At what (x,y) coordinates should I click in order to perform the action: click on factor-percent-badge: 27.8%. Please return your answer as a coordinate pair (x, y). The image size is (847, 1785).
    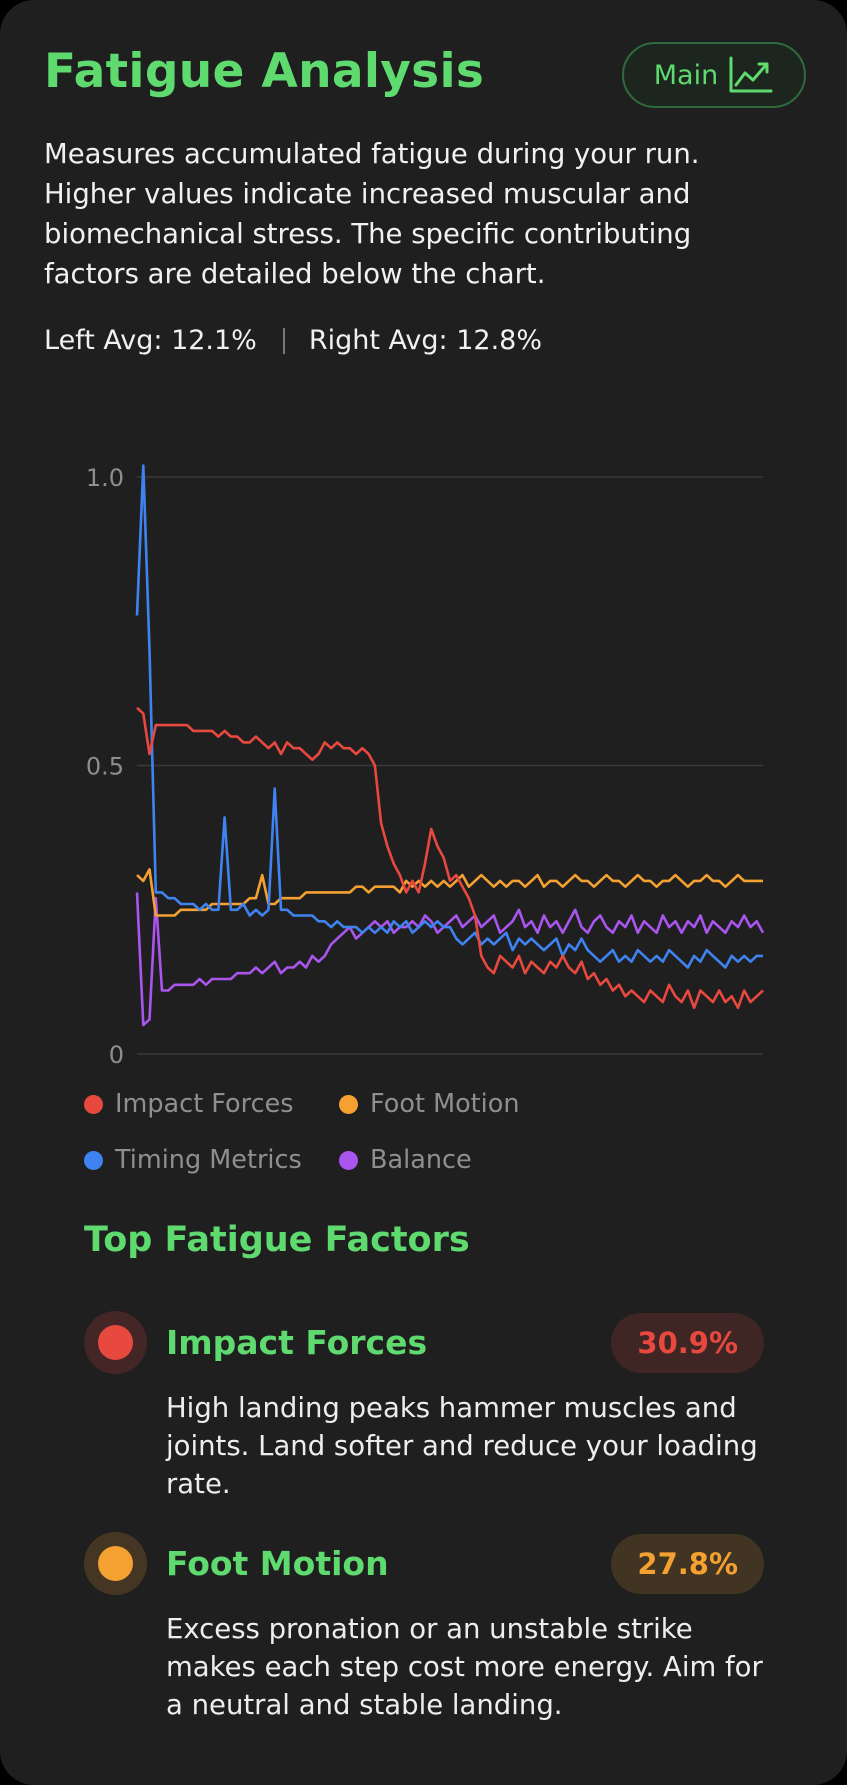
    Looking at the image, I should click on (687, 1564).